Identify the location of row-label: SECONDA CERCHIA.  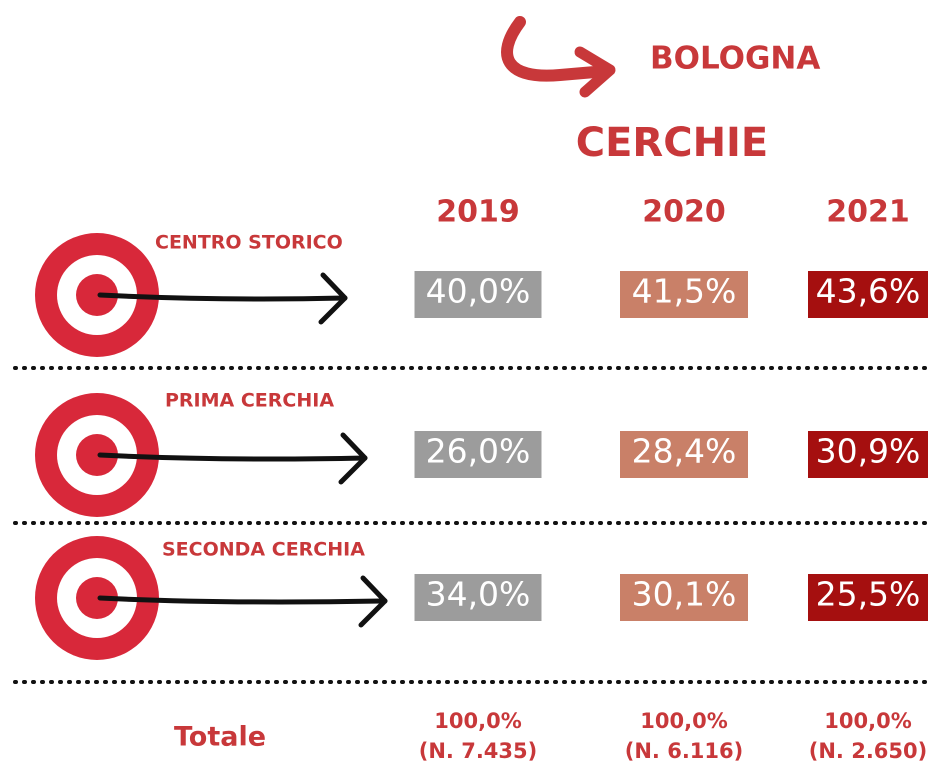
(263, 550).